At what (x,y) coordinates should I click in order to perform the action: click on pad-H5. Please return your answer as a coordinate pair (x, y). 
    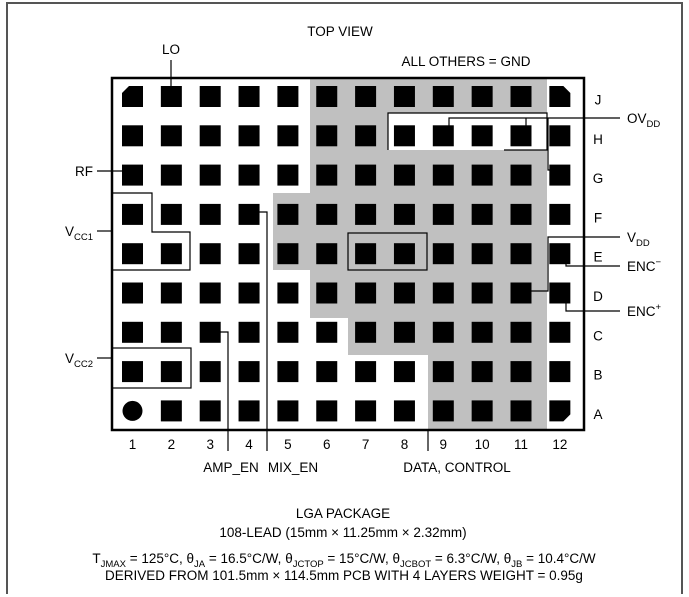
    Looking at the image, I should click on (288, 136).